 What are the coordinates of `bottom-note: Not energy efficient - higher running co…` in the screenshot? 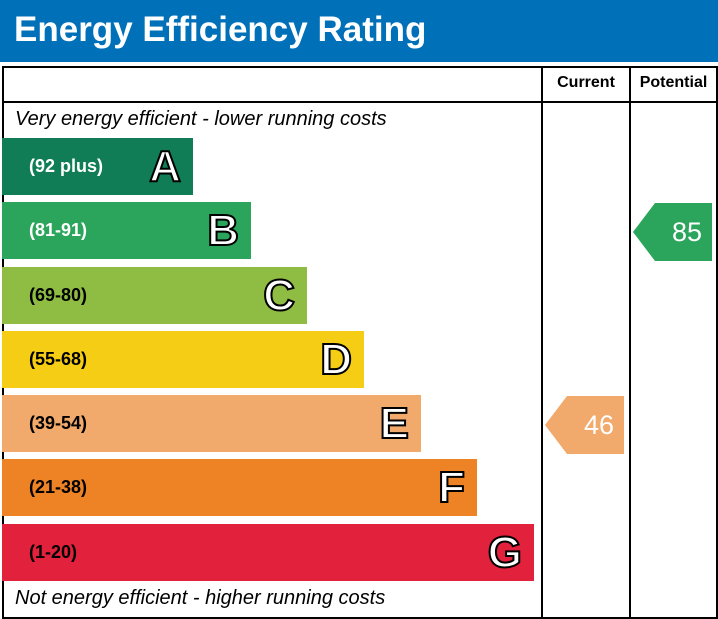 It's located at (200, 598).